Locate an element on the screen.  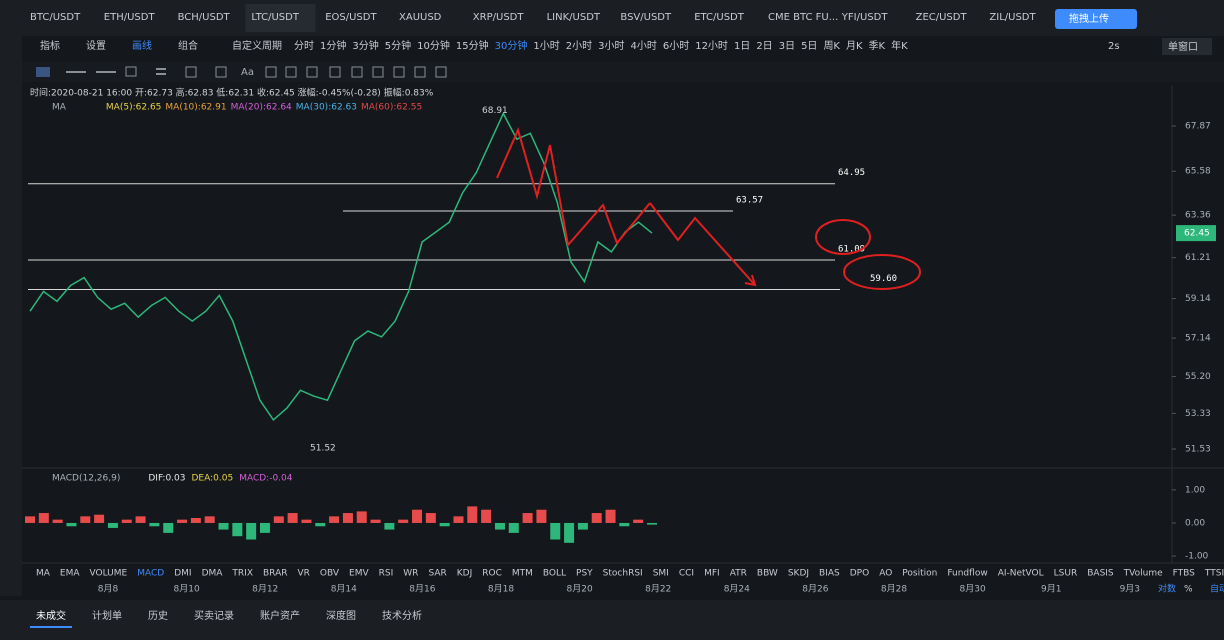
indicator-button: BRAR is located at coordinates (275, 574).